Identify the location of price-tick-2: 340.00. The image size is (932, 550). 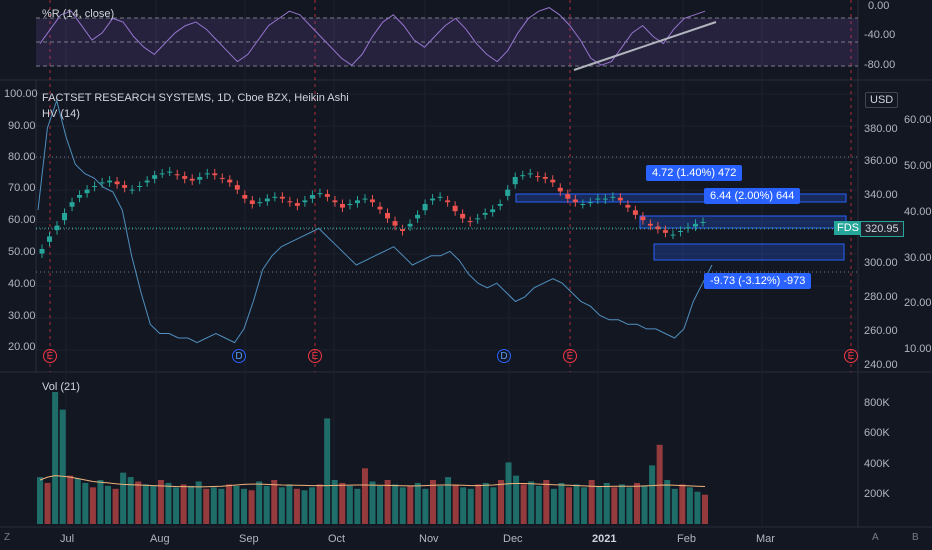
(881, 195).